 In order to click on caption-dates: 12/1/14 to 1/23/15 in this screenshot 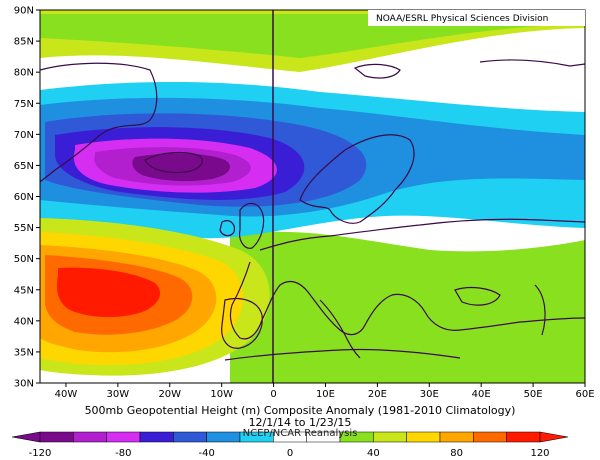, I will do `click(300, 422)`.